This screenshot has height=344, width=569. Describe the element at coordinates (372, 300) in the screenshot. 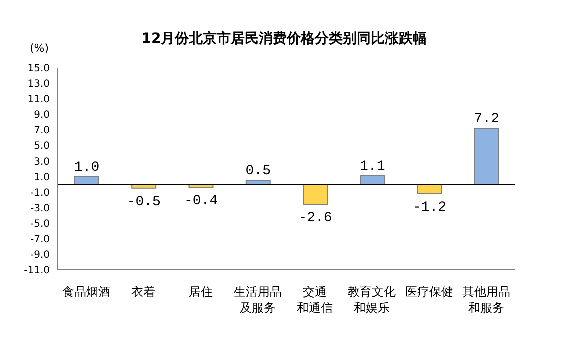

I see `x-tick-label: 教育文化和娱乐` at that location.